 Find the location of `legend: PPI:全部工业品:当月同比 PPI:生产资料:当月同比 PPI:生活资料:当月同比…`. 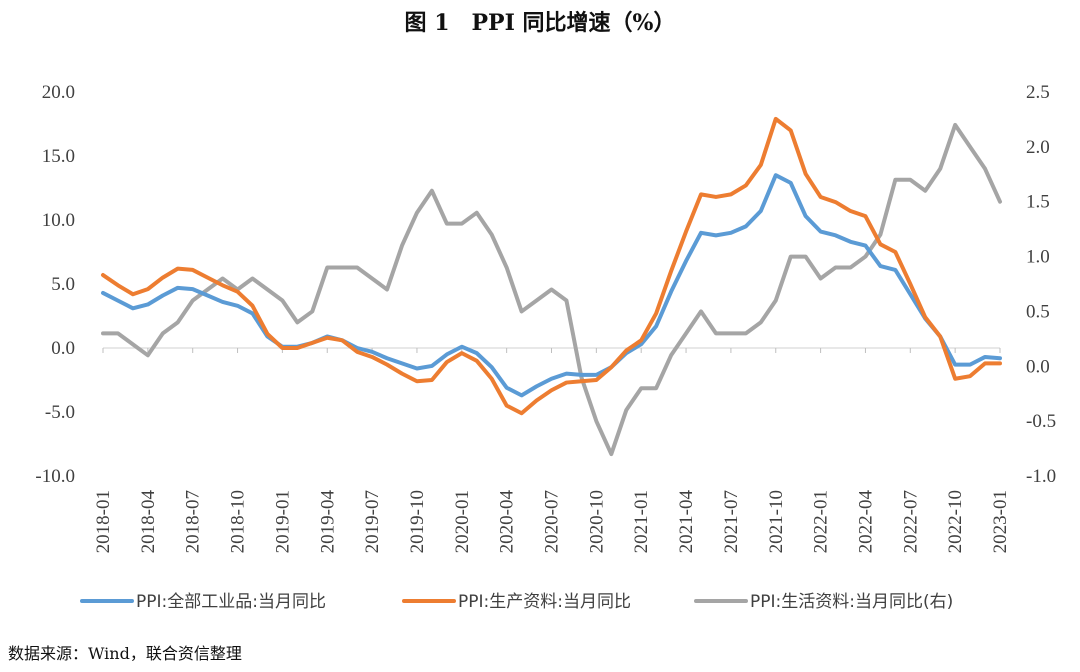

legend: PPI:全部工业品:当月同比 PPI:生产资料:当月同比 PPI:生活资料:当月同比… is located at coordinates (516, 602).